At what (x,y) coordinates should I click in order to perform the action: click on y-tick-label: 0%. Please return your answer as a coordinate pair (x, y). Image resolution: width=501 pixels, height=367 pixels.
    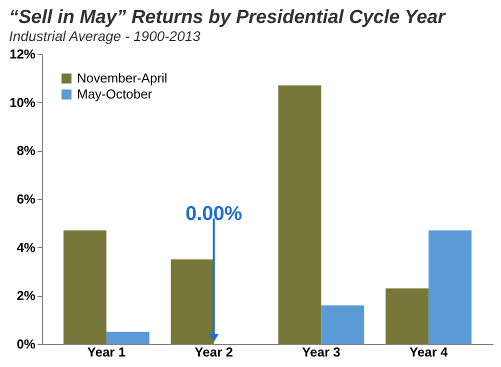
    Looking at the image, I should click on (26, 344).